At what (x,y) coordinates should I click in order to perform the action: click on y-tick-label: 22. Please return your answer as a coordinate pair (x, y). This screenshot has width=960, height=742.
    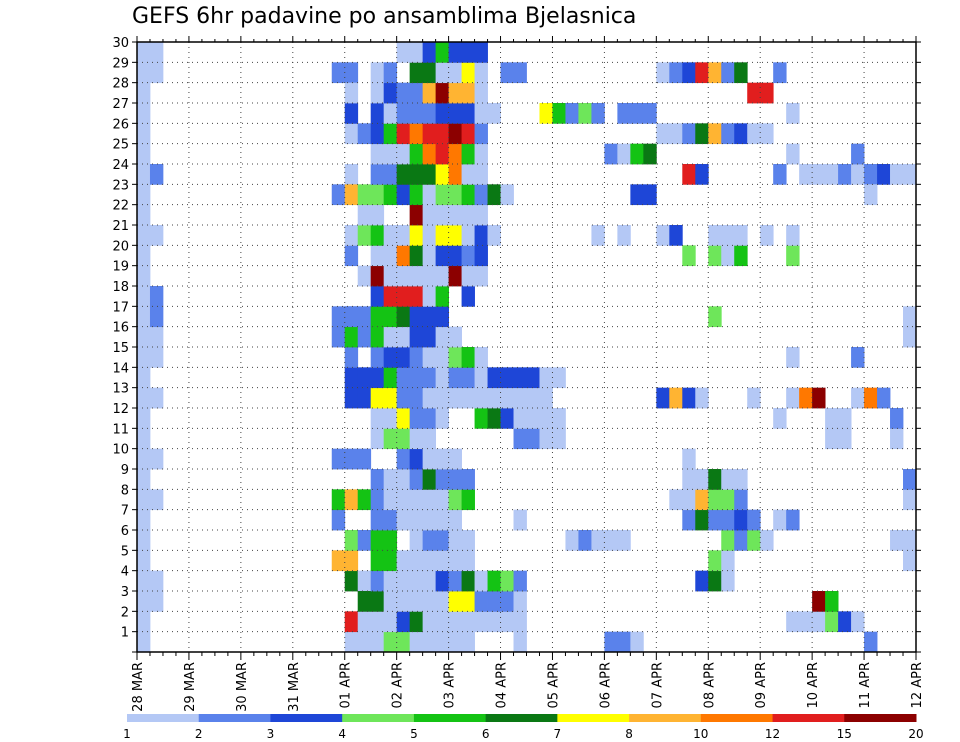
    Looking at the image, I should click on (120, 206).